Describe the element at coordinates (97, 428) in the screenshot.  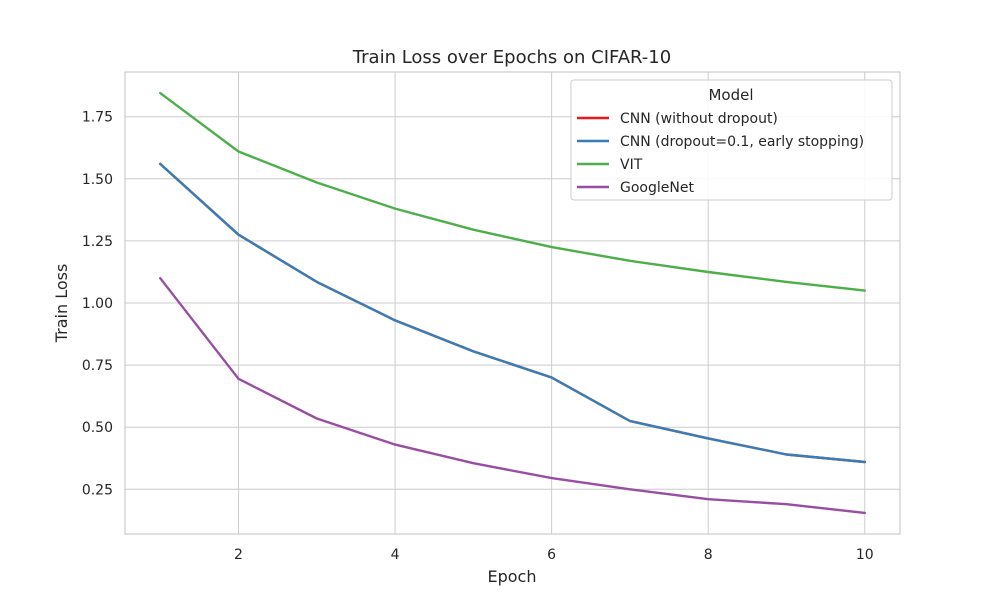
I see `y-tick-label: 0.50` at that location.